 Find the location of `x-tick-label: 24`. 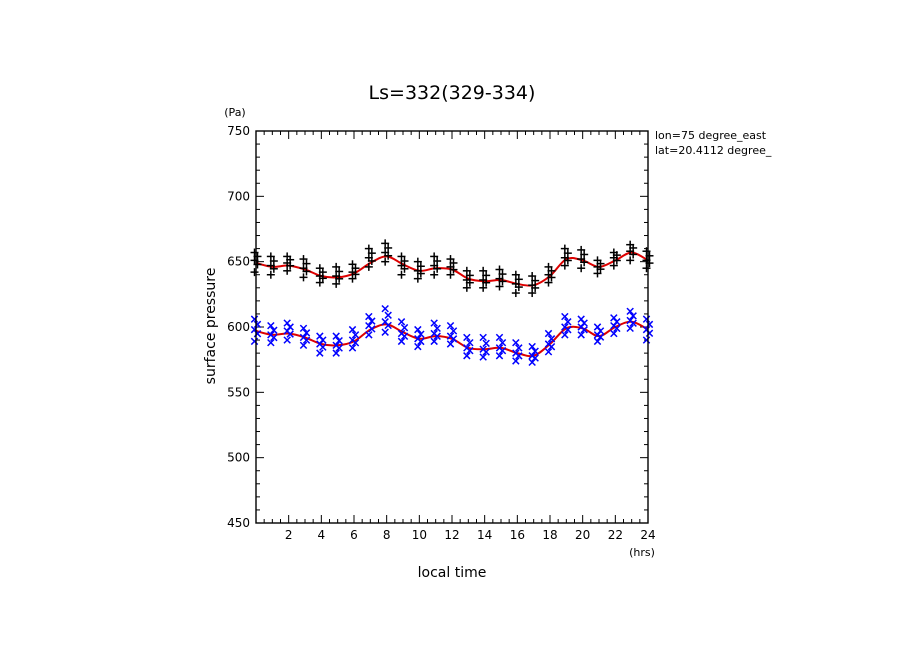

x-tick-label: 24 is located at coordinates (647, 535).